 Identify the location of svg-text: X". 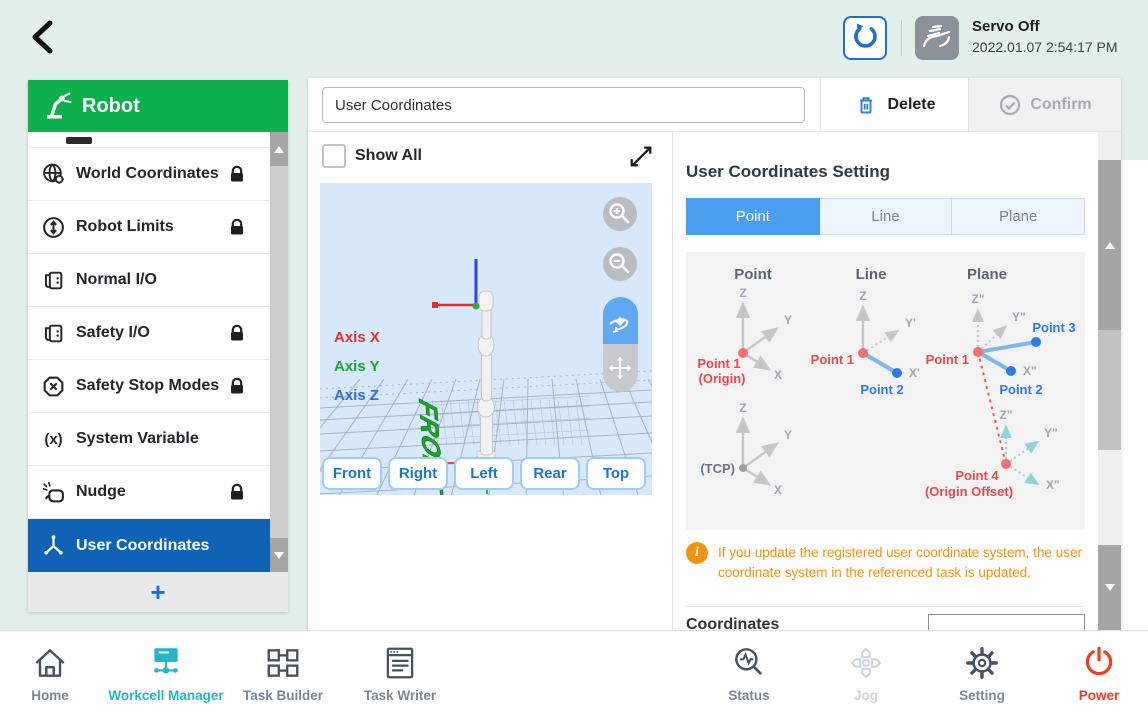
(1030, 371).